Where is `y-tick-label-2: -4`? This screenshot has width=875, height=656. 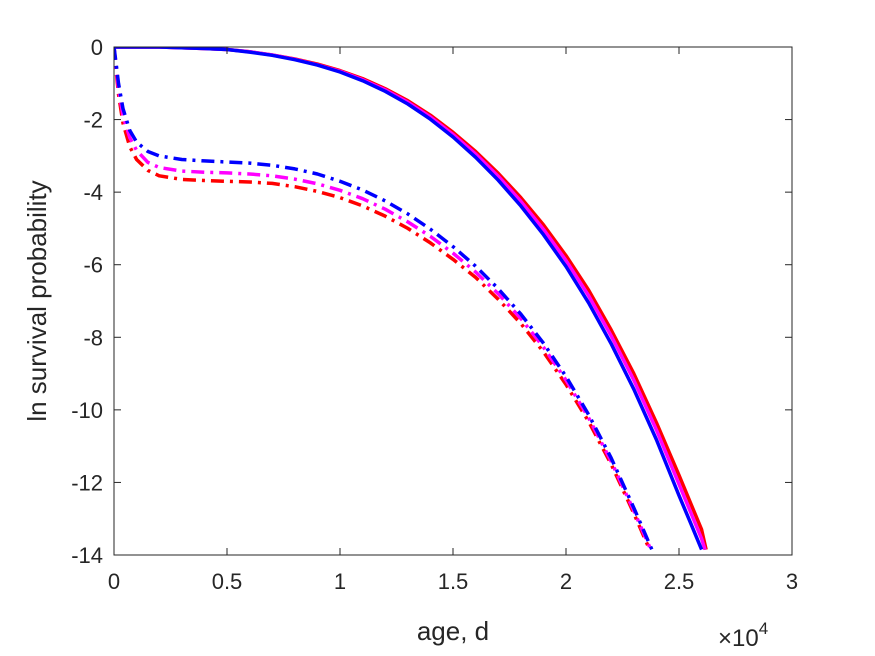 y-tick-label-2: -4 is located at coordinates (93, 192).